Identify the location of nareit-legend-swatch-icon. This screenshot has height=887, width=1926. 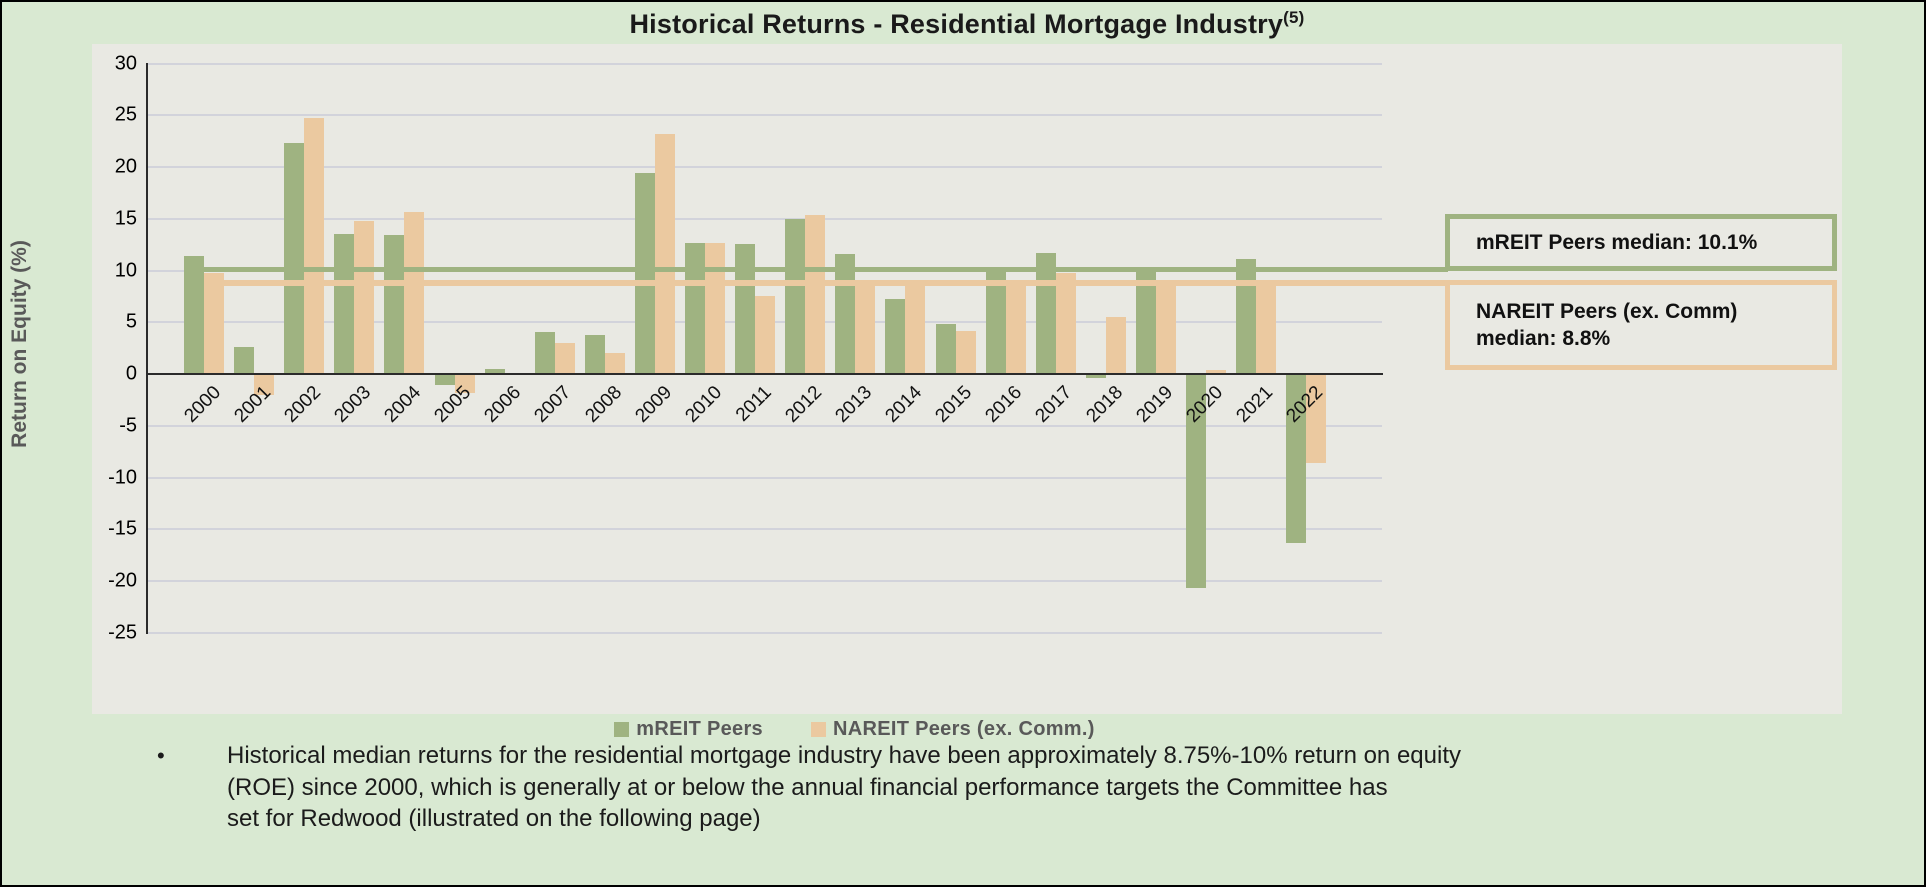
(818, 729).